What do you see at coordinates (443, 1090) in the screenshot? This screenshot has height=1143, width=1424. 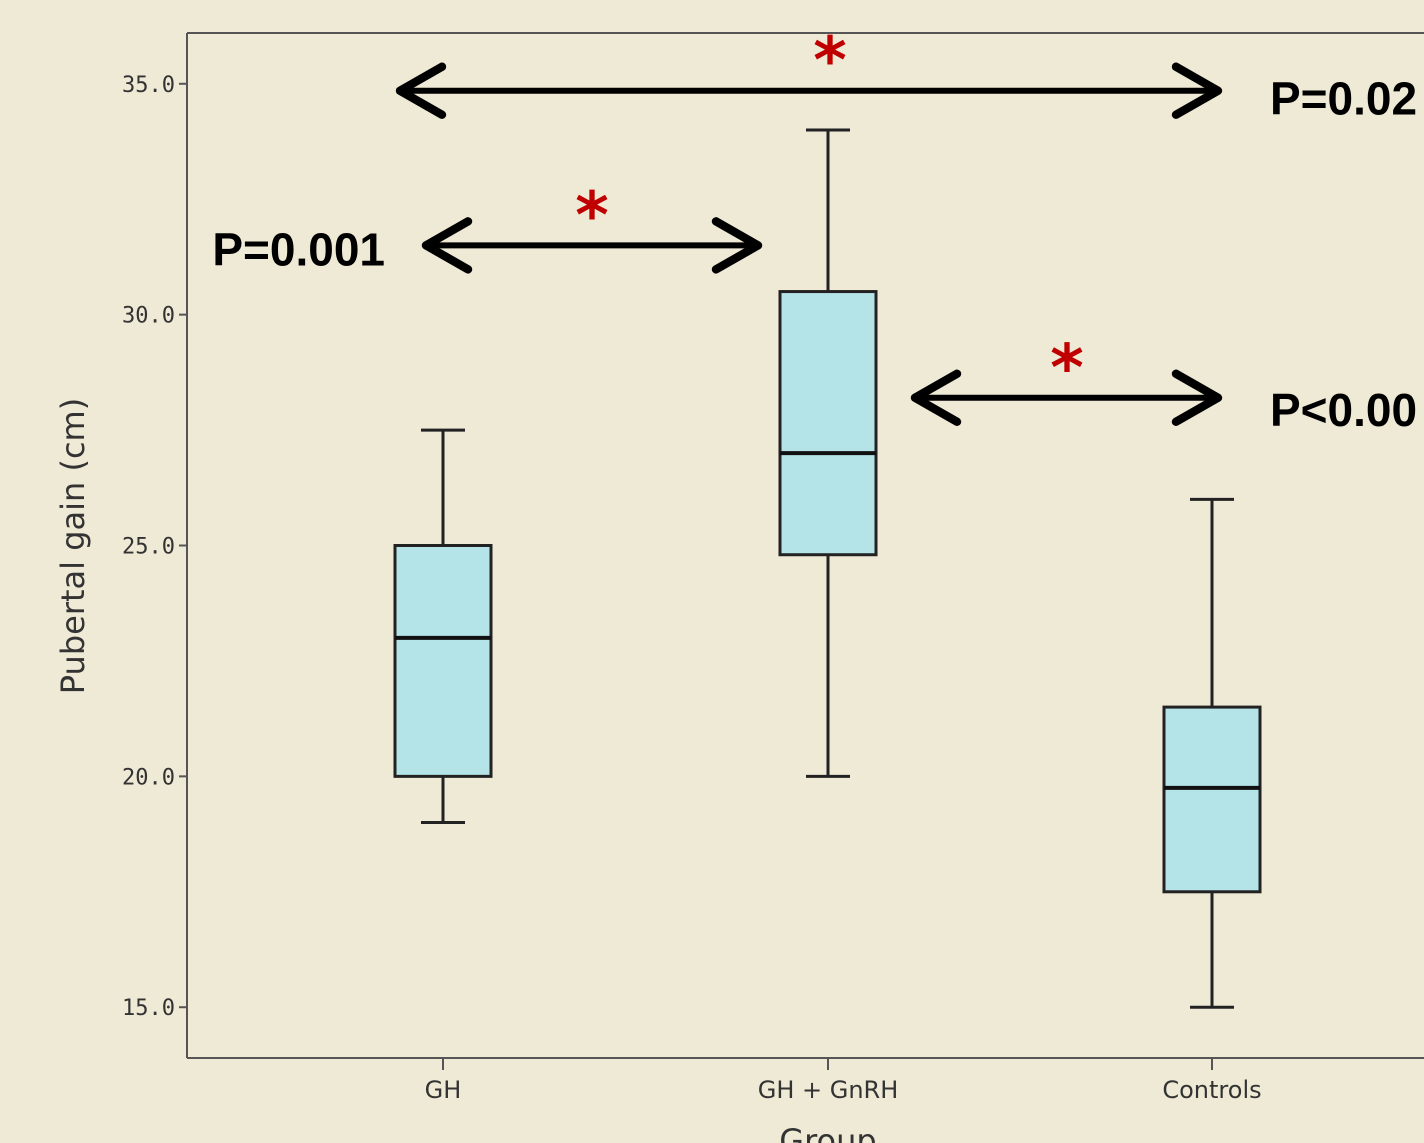 I see `x-tick-label: GH` at bounding box center [443, 1090].